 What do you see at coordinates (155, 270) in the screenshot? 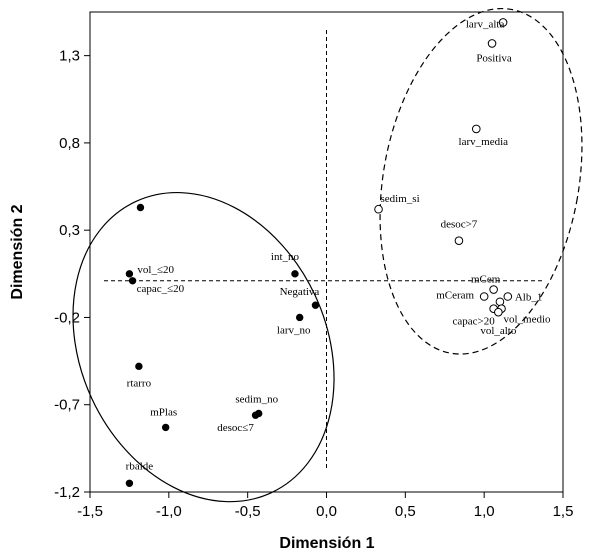
I see `point-label-vol-20: vol_≤20` at bounding box center [155, 270].